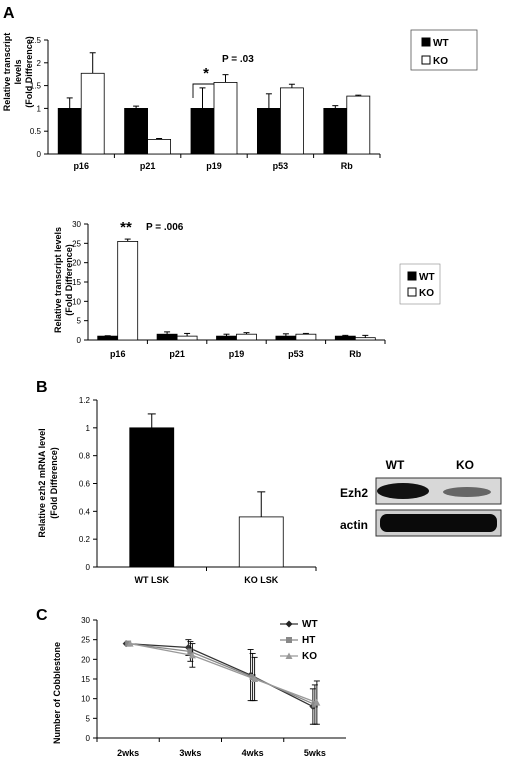 The width and height of the screenshot is (520, 774). Describe the element at coordinates (108, 338) in the screenshot. I see `chart-a2-bar-wt-p16` at that location.